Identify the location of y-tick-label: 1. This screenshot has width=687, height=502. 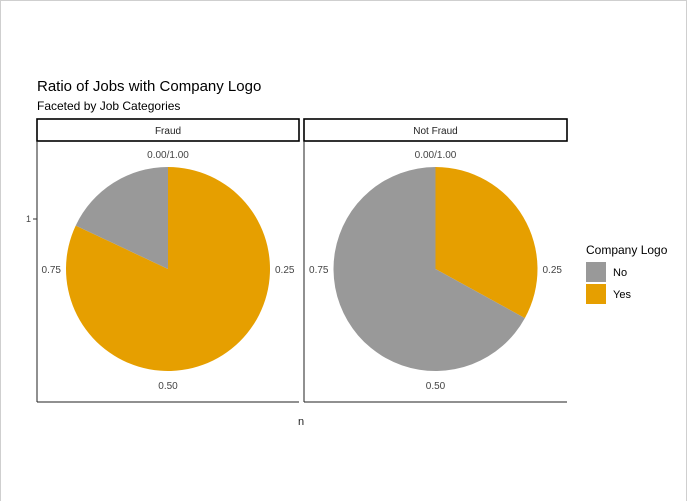
(28, 219).